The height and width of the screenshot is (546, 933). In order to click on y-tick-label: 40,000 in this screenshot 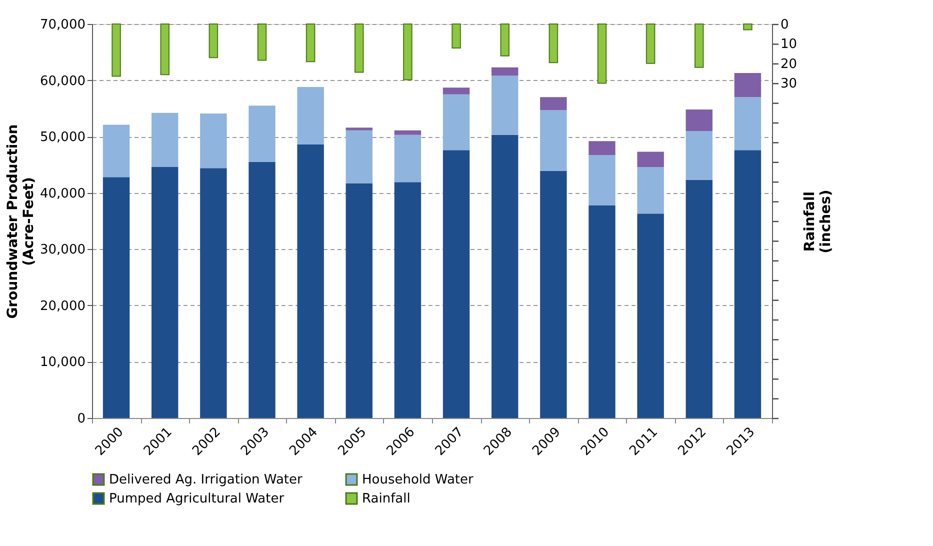, I will do `click(63, 194)`.